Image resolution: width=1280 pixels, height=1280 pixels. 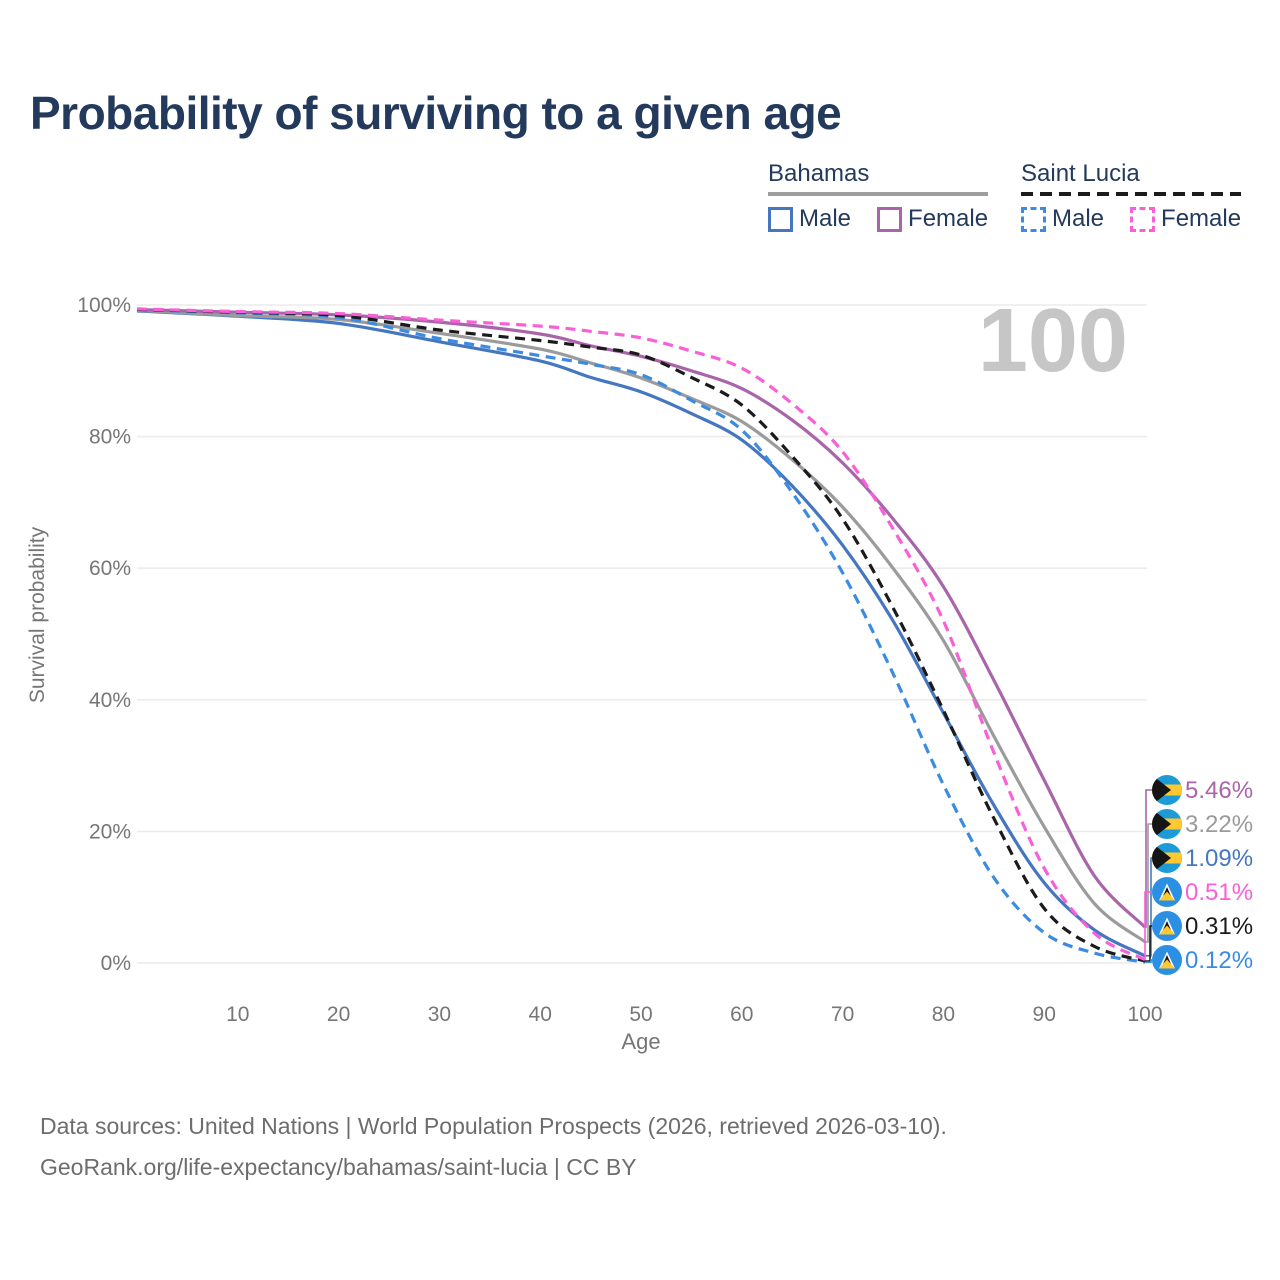 What do you see at coordinates (116, 963) in the screenshot?
I see `y-tick-label: 0%` at bounding box center [116, 963].